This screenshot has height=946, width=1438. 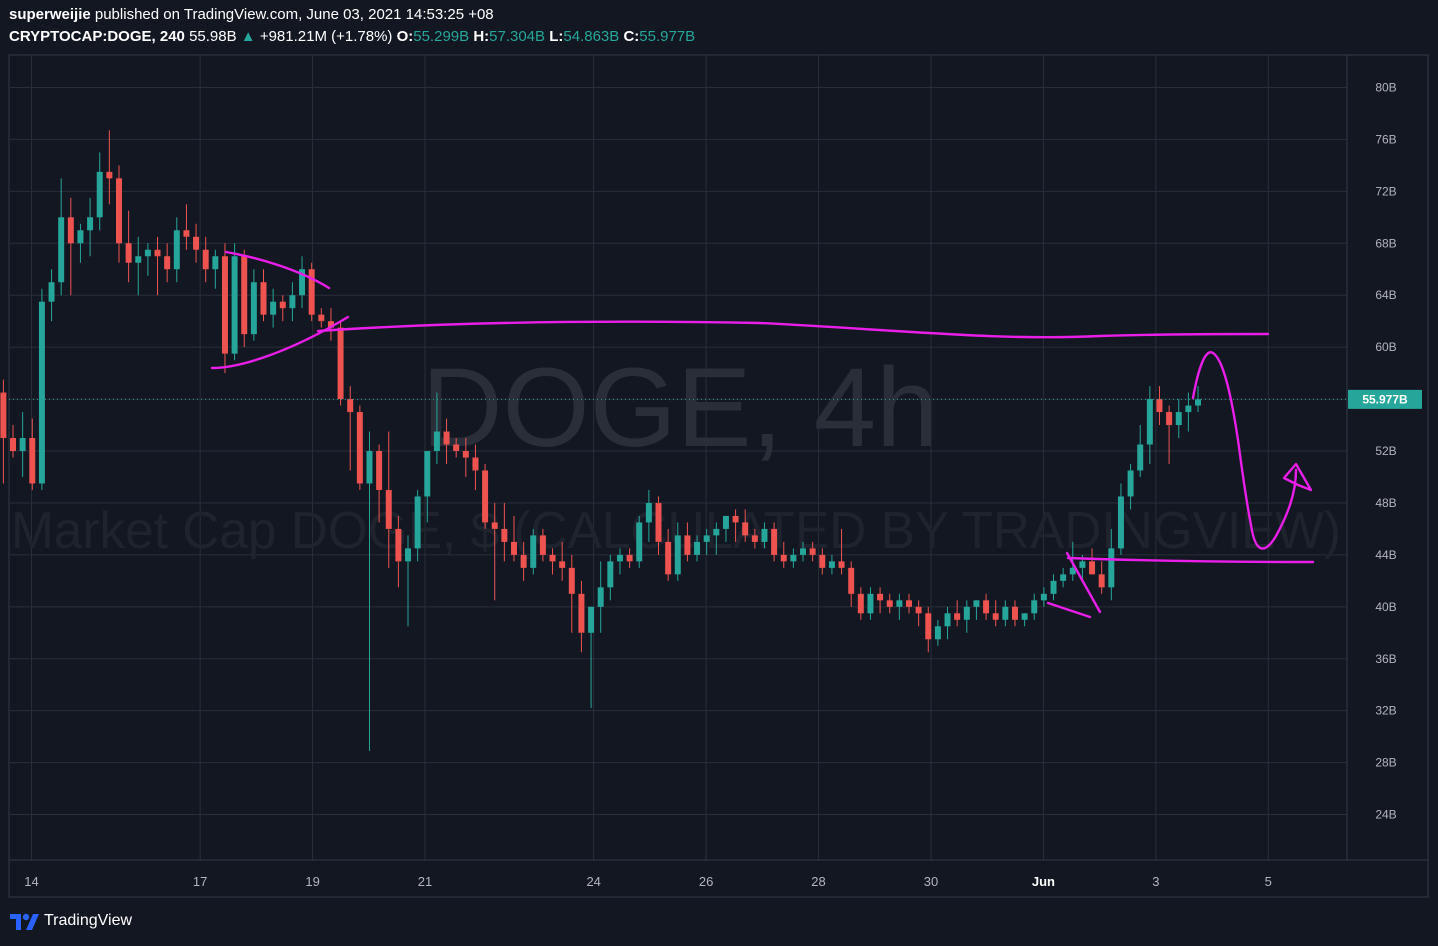 I want to click on high-value: 57.304B, so click(x=517, y=36).